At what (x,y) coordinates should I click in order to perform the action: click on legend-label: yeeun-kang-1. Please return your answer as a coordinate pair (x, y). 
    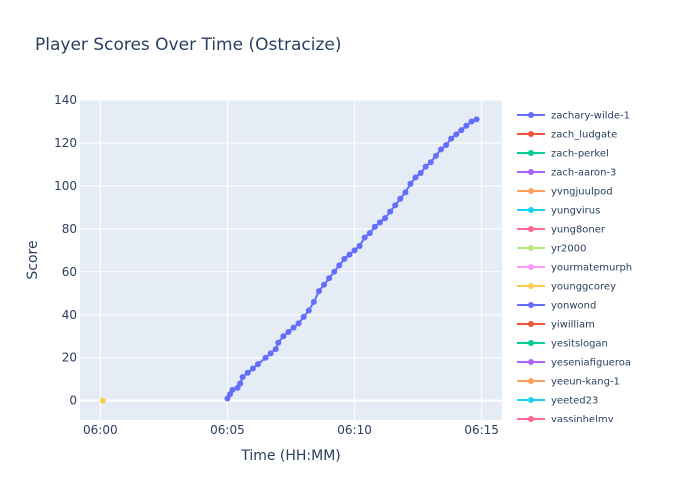
    Looking at the image, I should click on (585, 382).